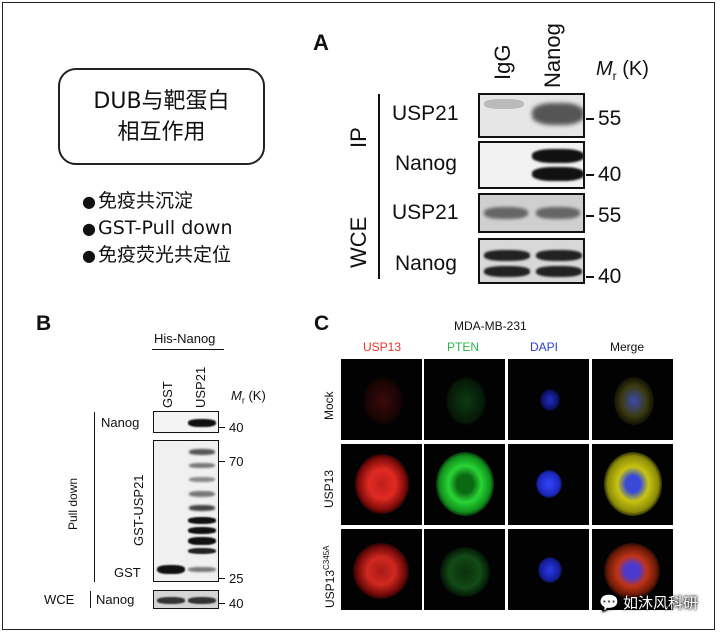  Describe the element at coordinates (115, 599) in the screenshot. I see `panel-b-wce-row: Nanog` at that location.